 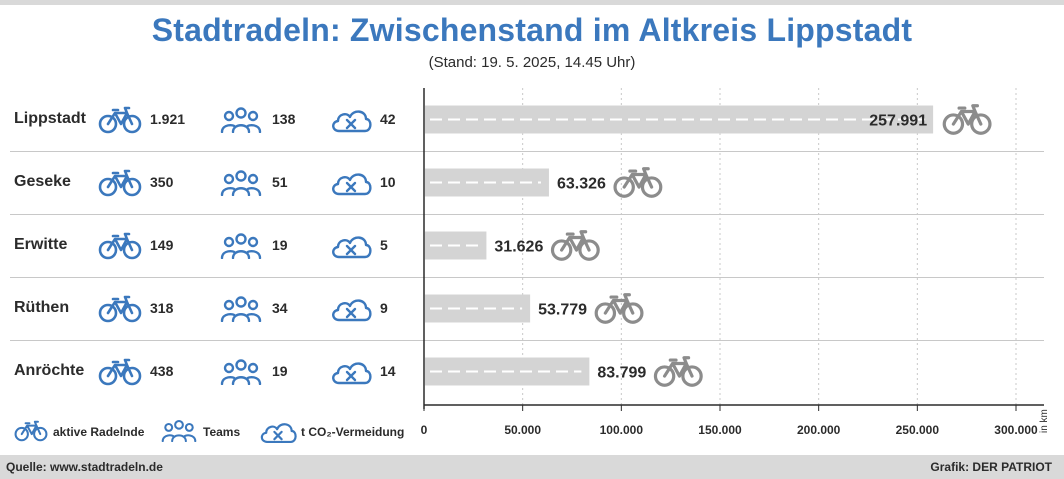 What do you see at coordinates (384, 244) in the screenshot?
I see `co2-count: 5` at bounding box center [384, 244].